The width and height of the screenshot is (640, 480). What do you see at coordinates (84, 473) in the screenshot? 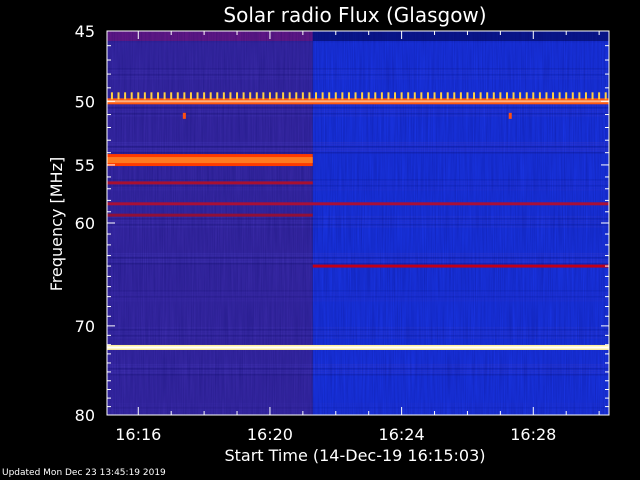
I see `updated-timestamp: Updated Mon Dec 23 13:45:19 2019` at bounding box center [84, 473].